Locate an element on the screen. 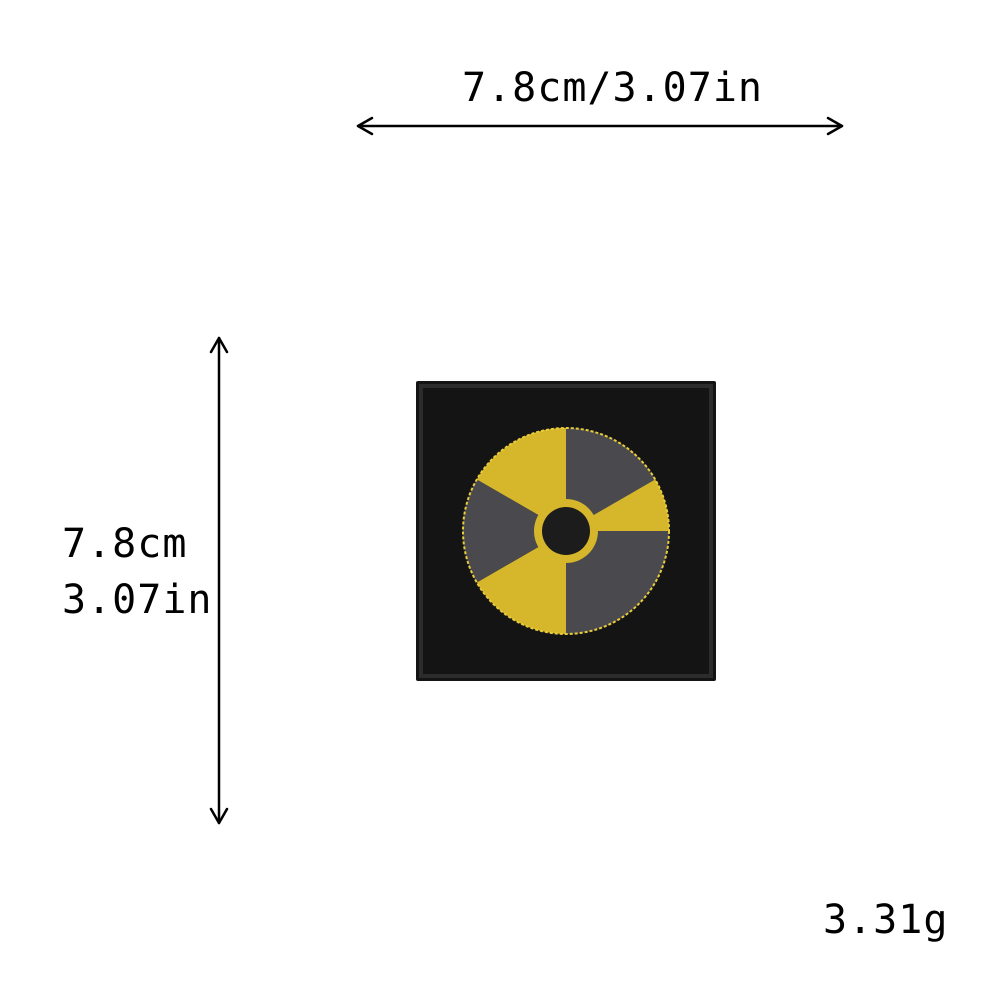 The image size is (1000, 1000). width-arrow is located at coordinates (600, 126).